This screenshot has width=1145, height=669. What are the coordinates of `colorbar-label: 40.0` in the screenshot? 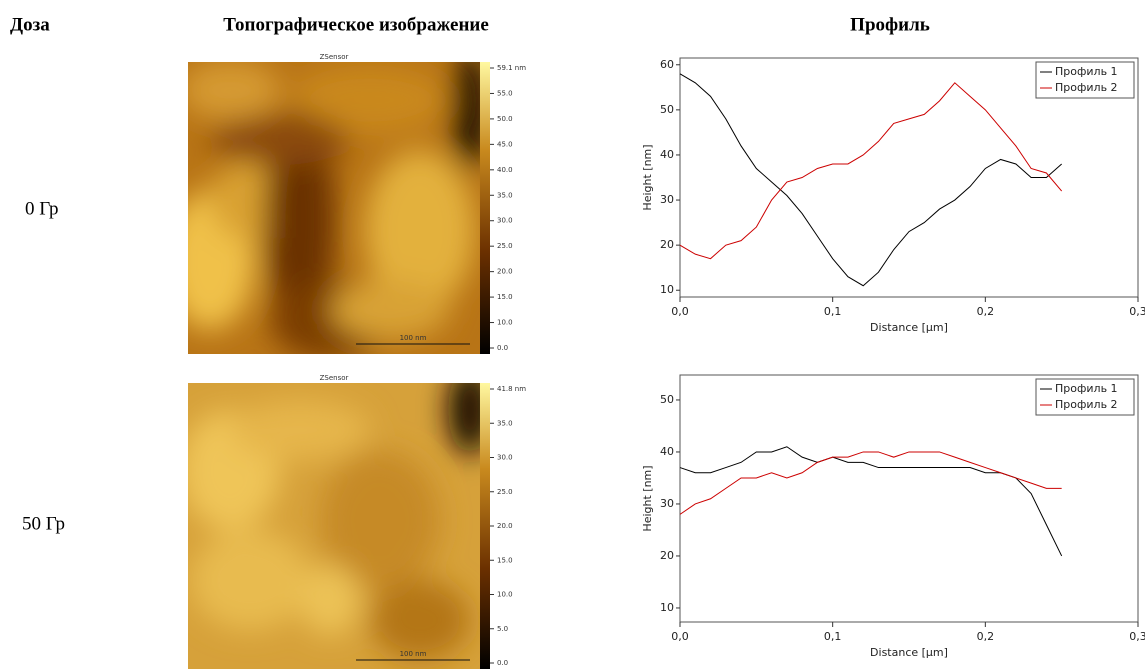 It's located at (505, 170).